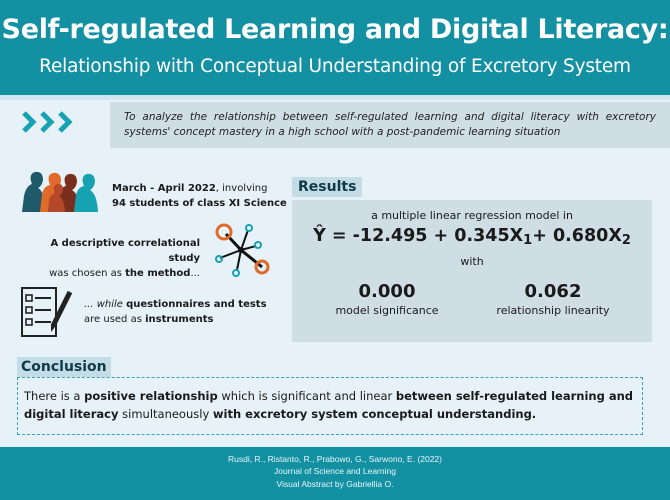  Describe the element at coordinates (306, 396) in the screenshot. I see `conclusion-t3: which is significant and linear` at that location.